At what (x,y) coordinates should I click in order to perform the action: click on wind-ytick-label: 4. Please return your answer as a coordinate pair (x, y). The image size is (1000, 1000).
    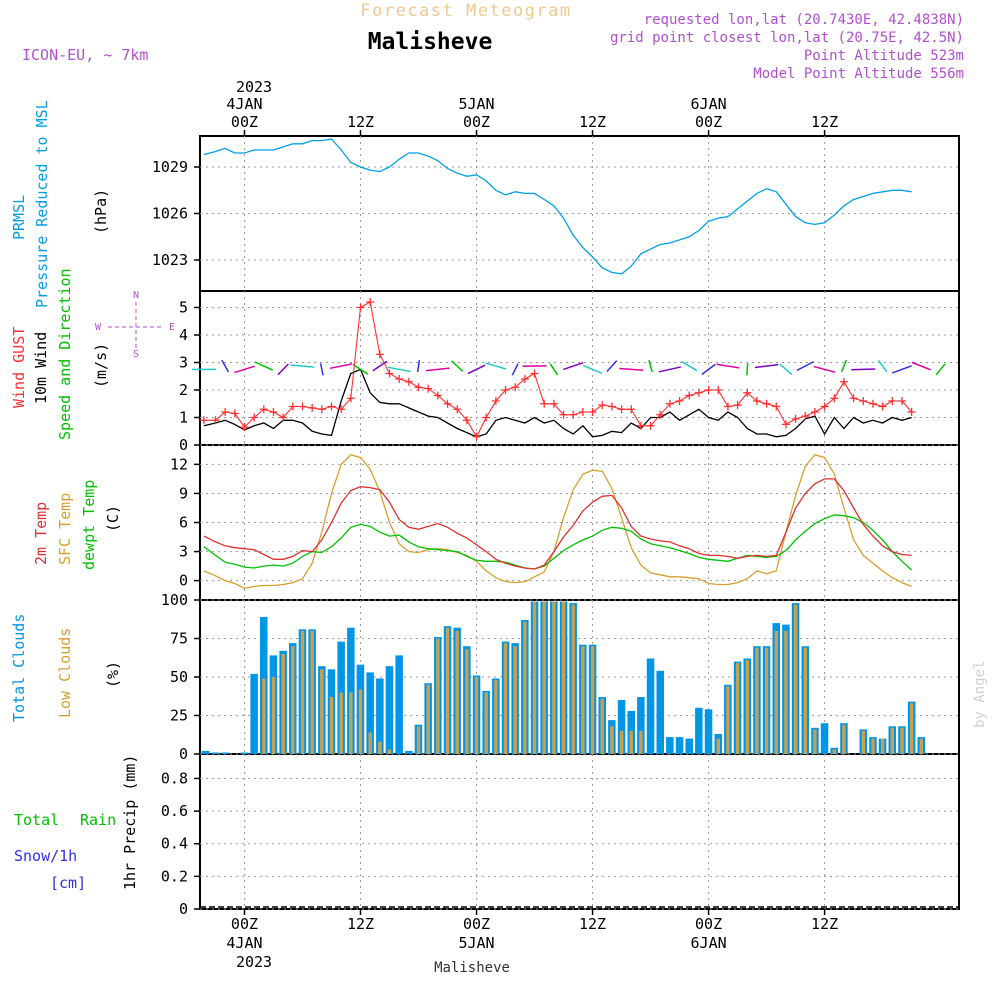
    Looking at the image, I should click on (183, 335).